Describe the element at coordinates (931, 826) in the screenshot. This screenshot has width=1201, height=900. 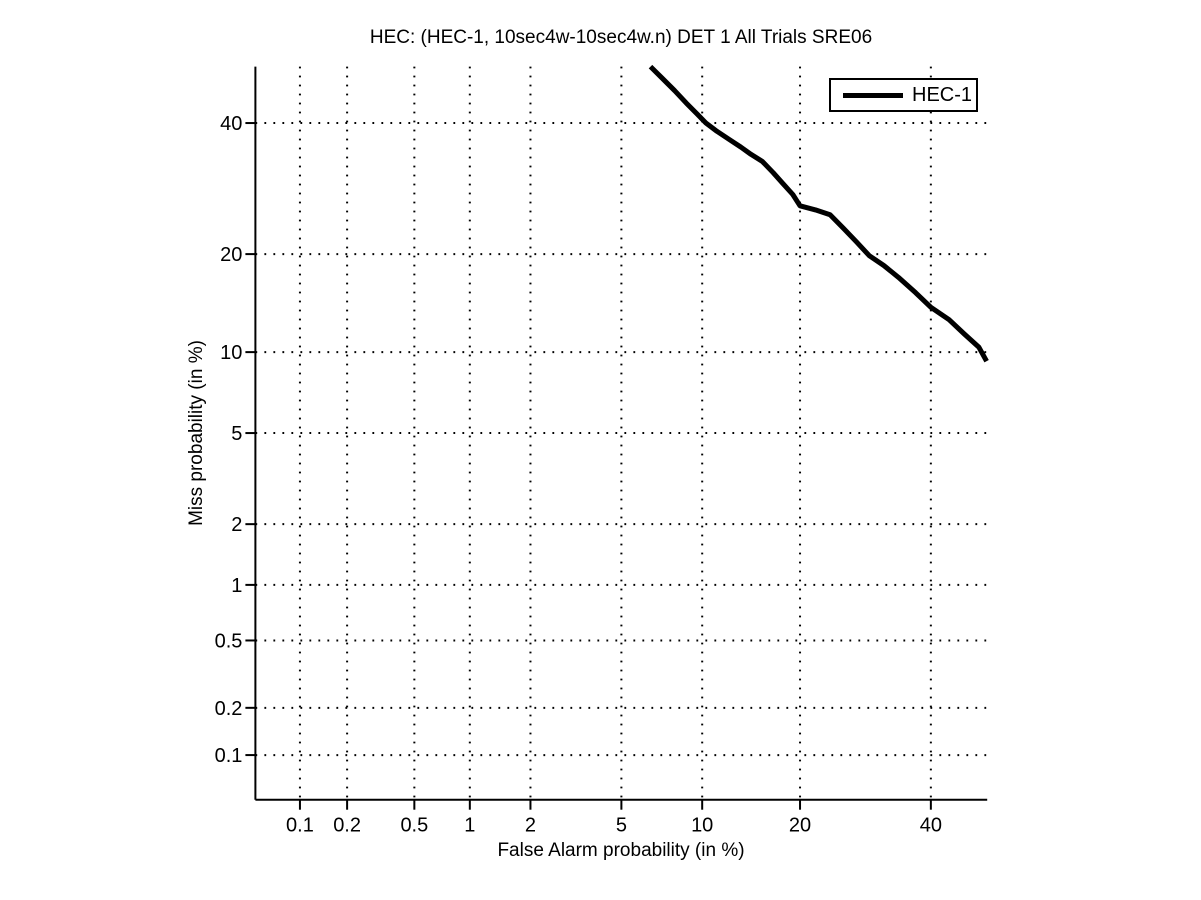
I see `x-tick-label: 40` at that location.